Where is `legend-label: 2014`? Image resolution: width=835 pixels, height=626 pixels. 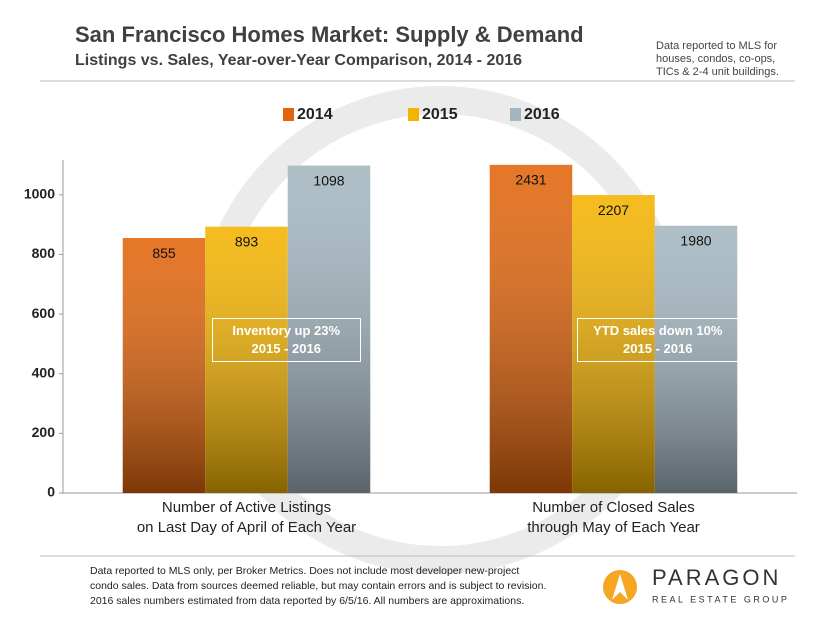
legend-label: 2014 is located at coordinates (315, 114).